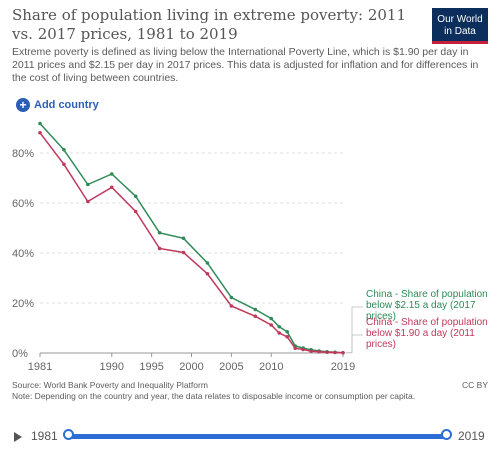  What do you see at coordinates (271, 367) in the screenshot?
I see `x-tick-label: 2010` at bounding box center [271, 367].